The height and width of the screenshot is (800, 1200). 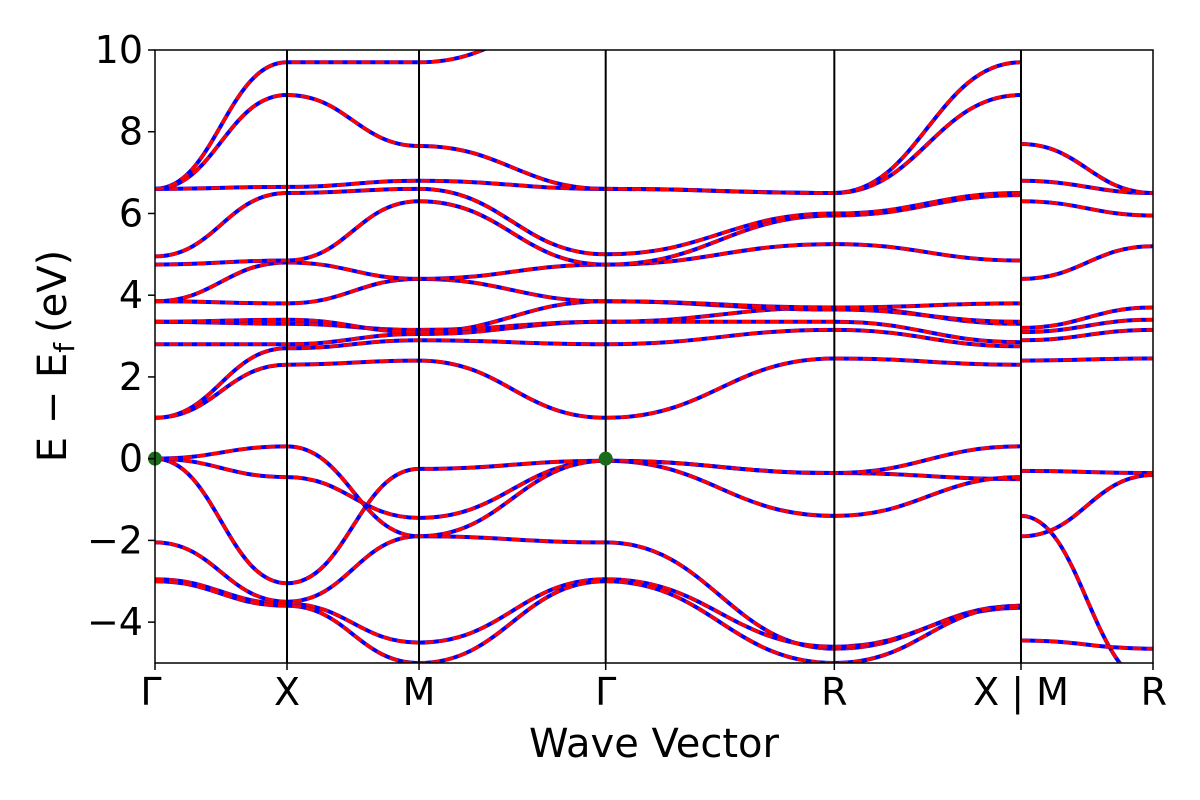 I want to click on y-tick-label-6: 8, so click(x=131, y=132).